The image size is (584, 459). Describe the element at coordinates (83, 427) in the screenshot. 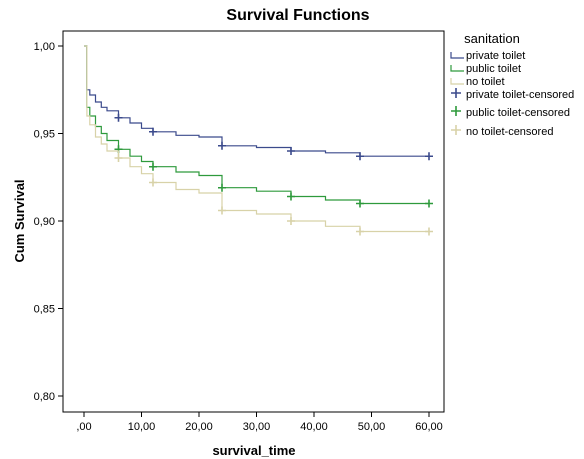

I see `x-tick-label: ,00` at that location.